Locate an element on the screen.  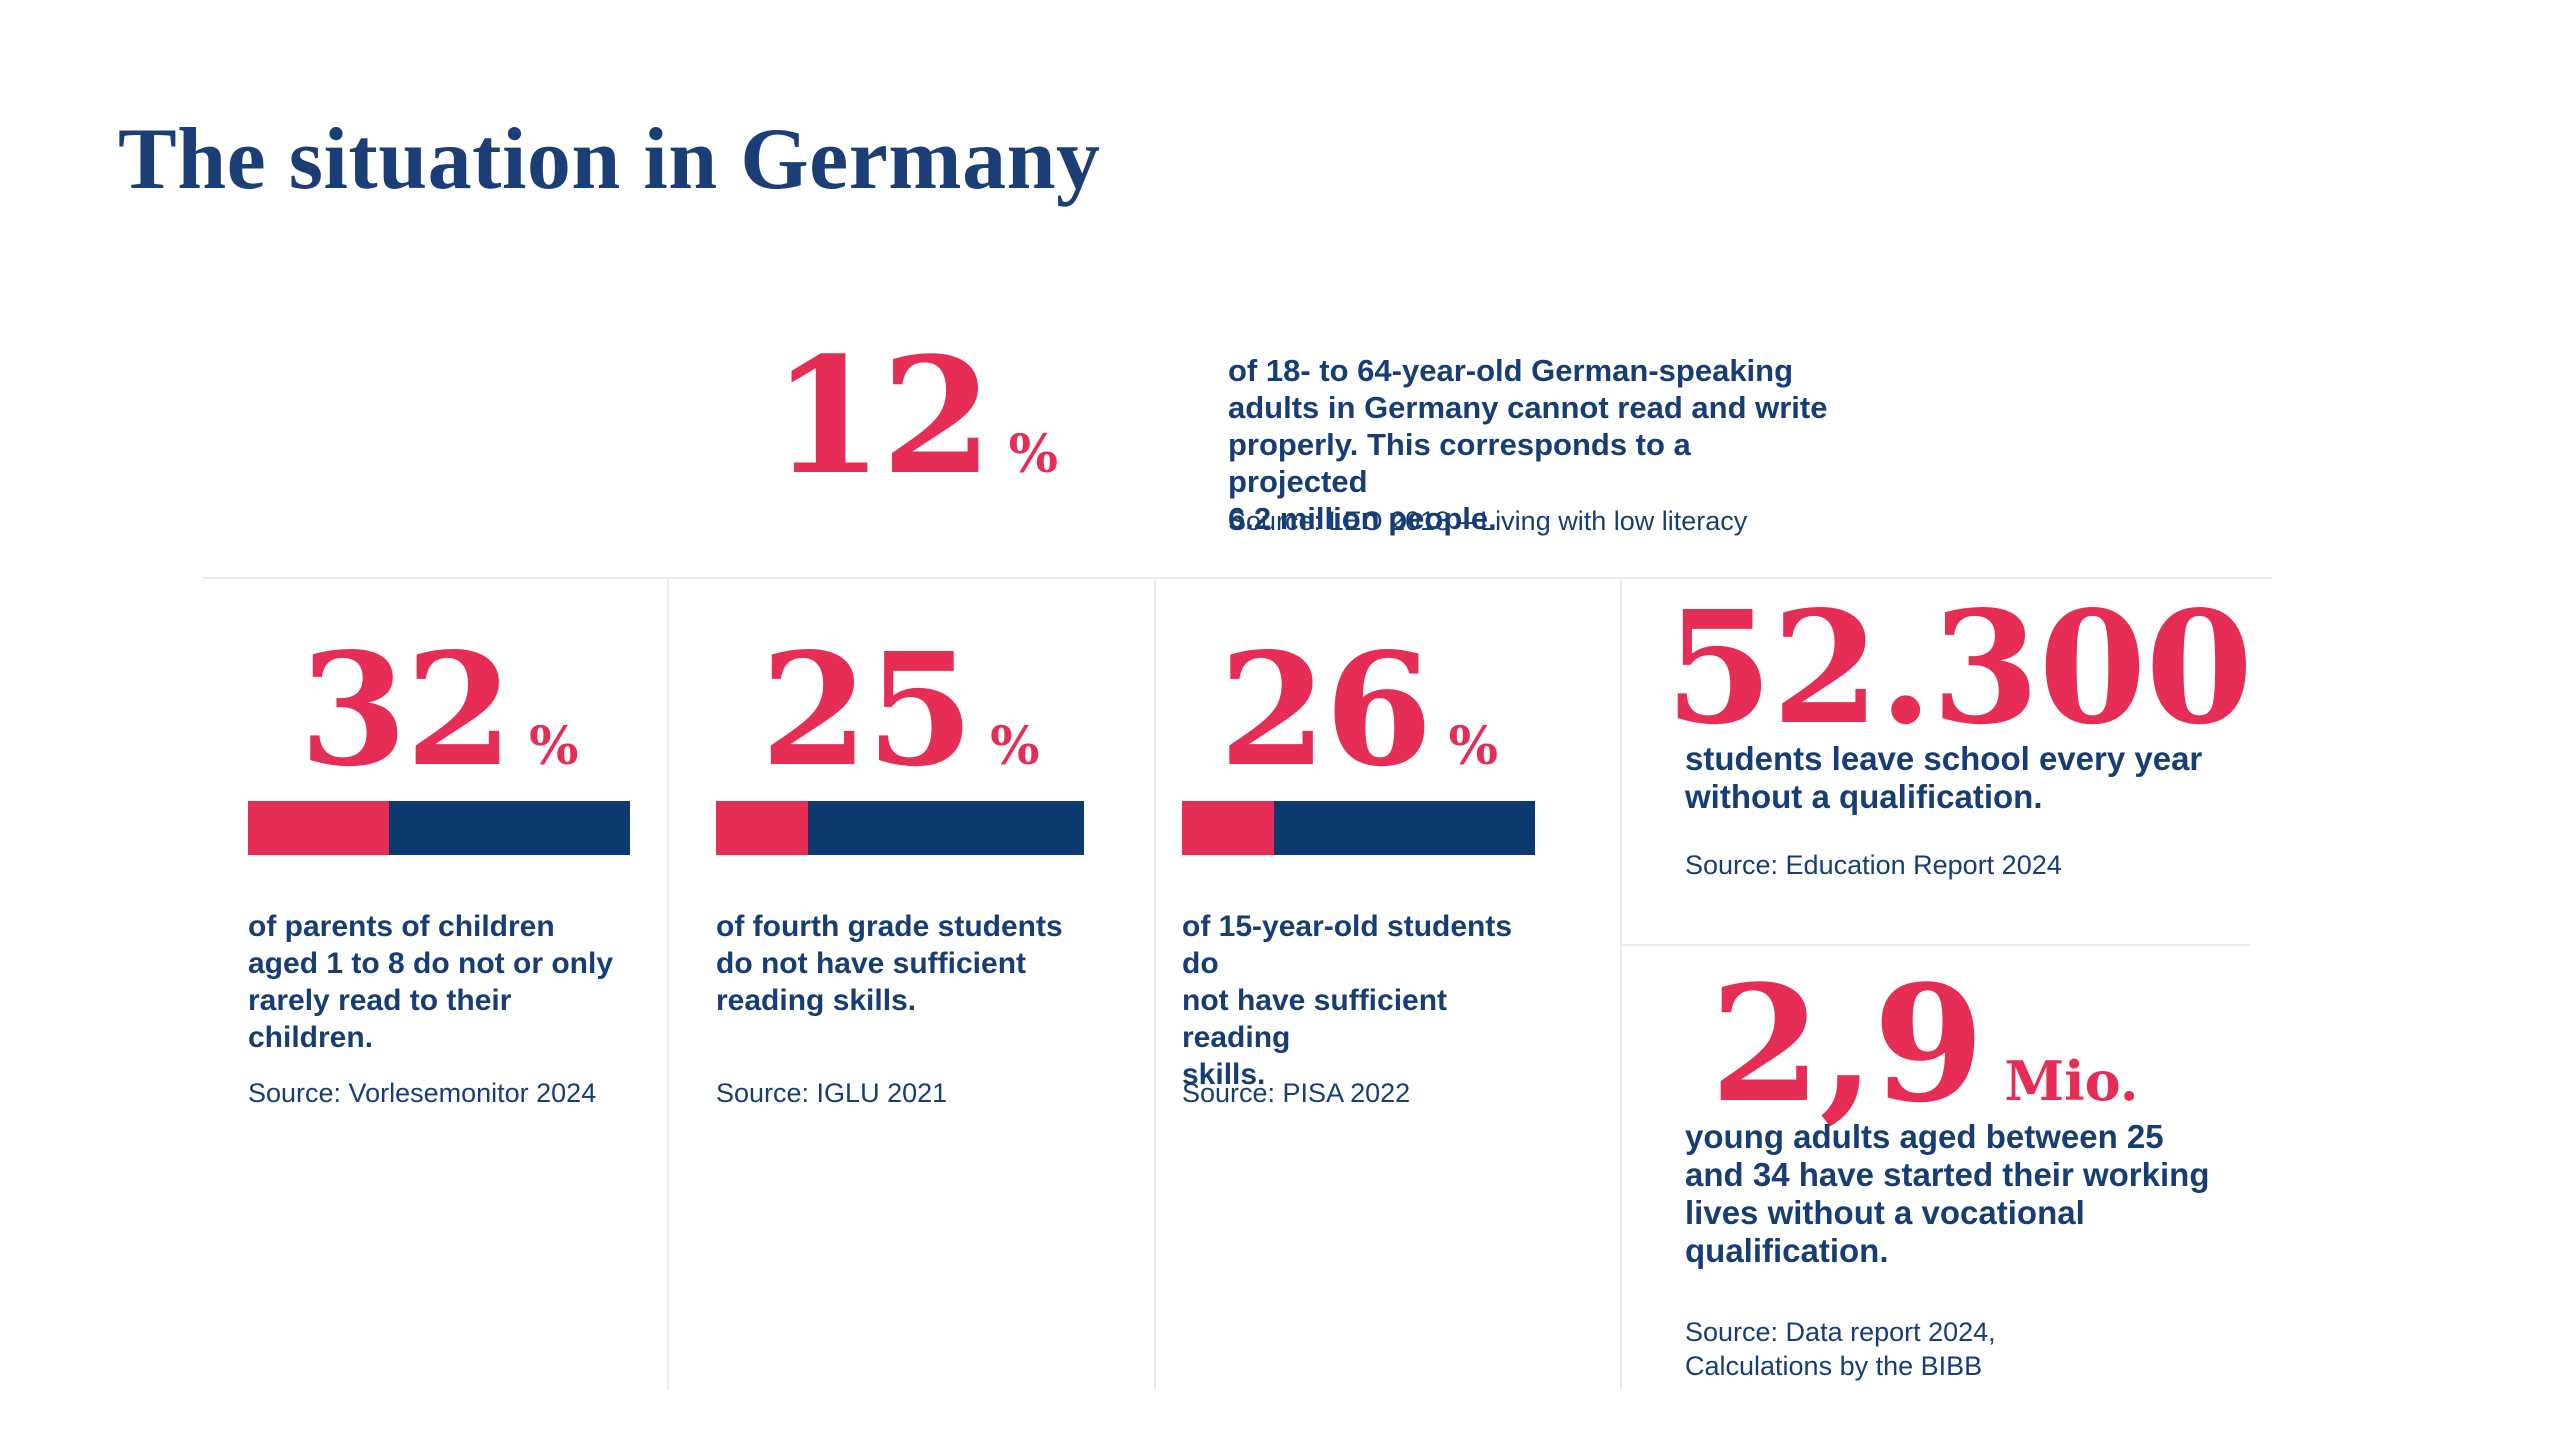
stat-source: Source: IGLU 2021 is located at coordinates (832, 1093).